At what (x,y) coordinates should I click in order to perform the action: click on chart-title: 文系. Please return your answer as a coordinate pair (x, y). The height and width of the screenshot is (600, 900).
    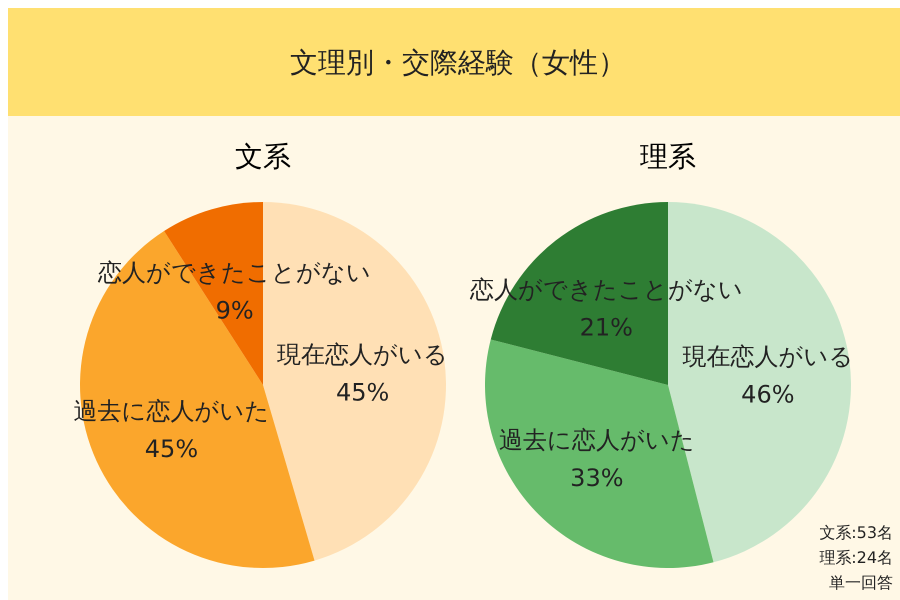
    Looking at the image, I should click on (263, 156).